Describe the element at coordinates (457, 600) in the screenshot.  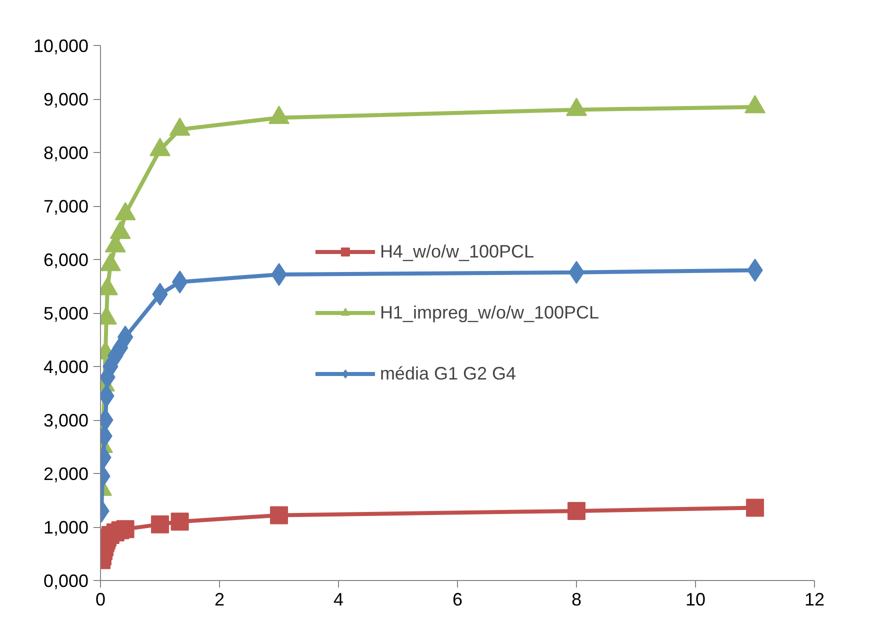
I see `x-tick-label: 6` at that location.